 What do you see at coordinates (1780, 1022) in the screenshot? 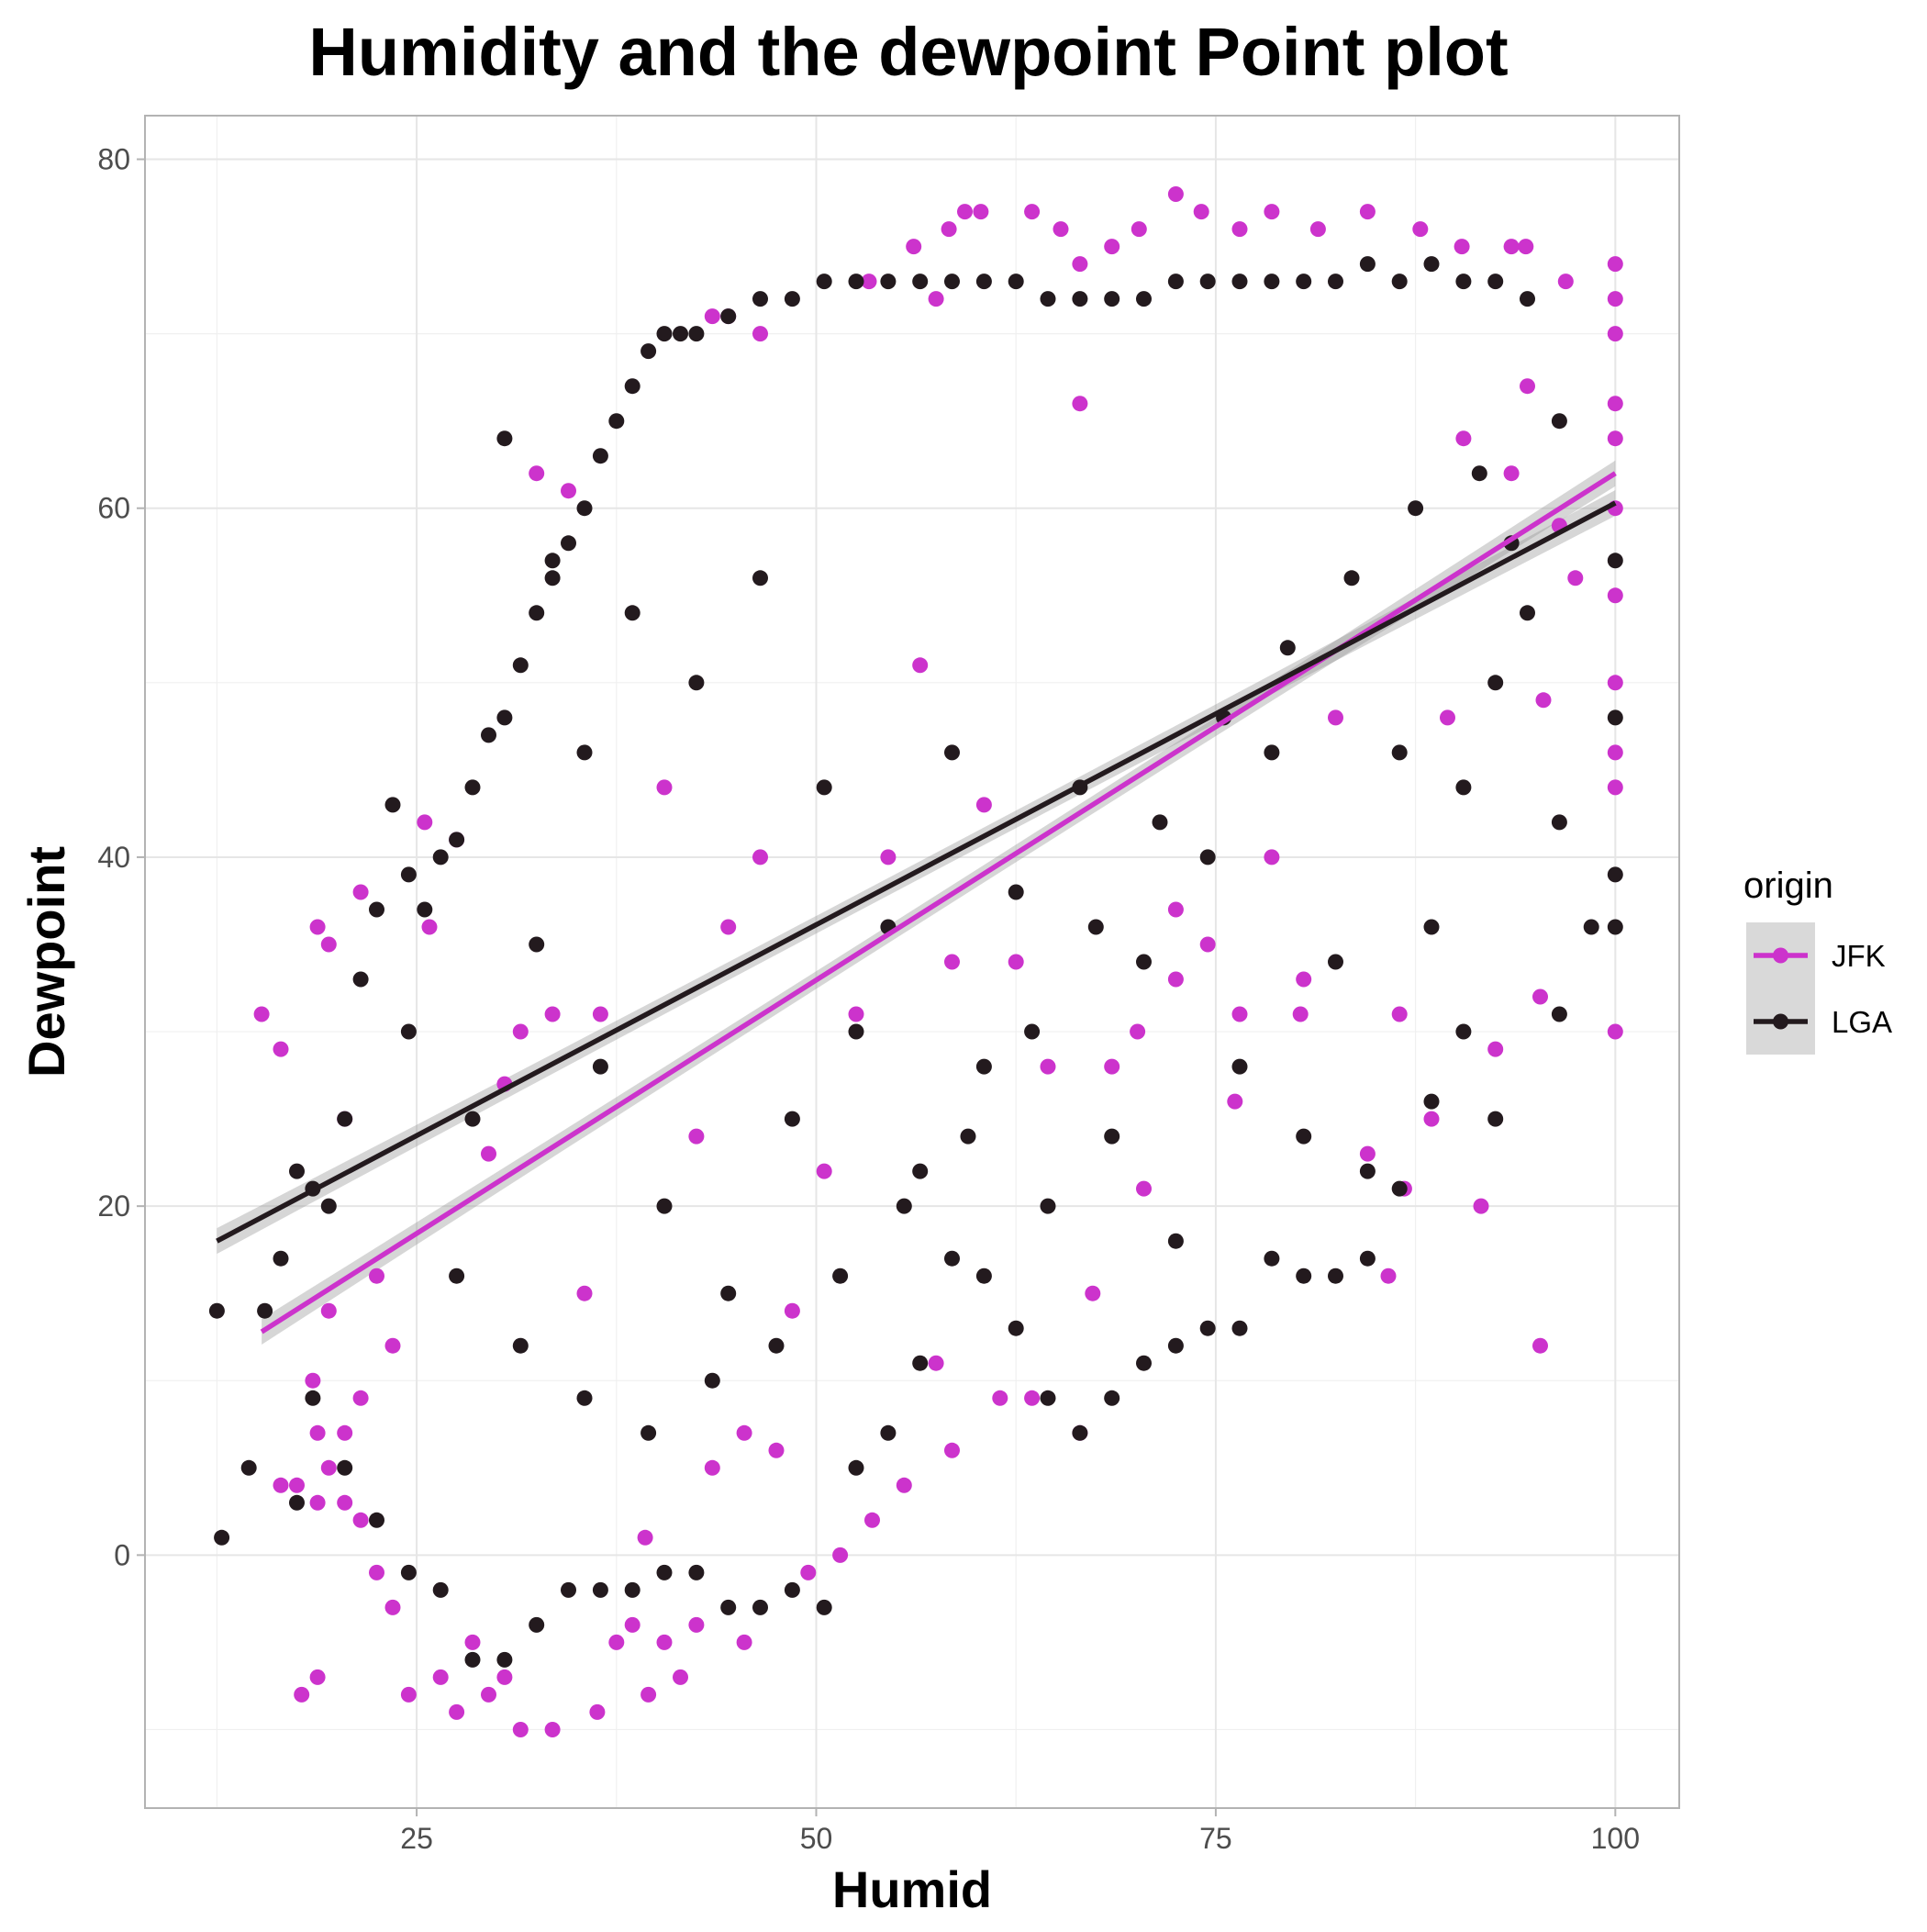
I see `legend-key-point-lga` at bounding box center [1780, 1022].